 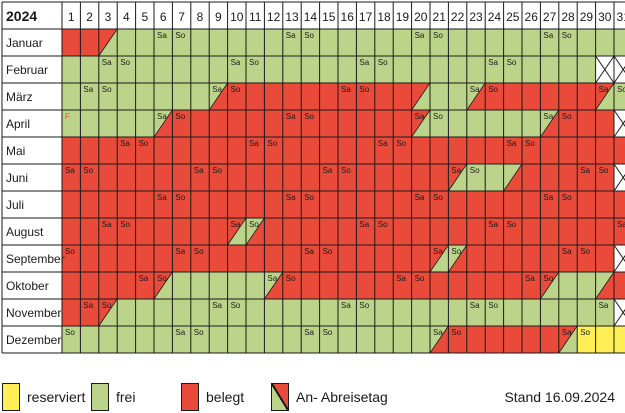 I want to click on day-header-1: 1, so click(x=71, y=17).